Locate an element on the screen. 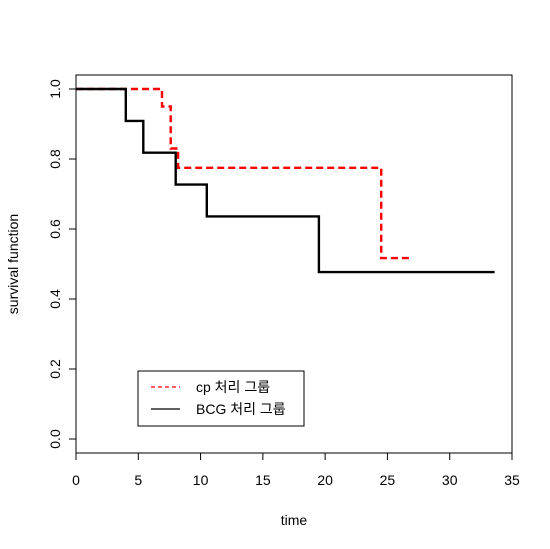 The height and width of the screenshot is (549, 550). x-axis-title: time is located at coordinates (294, 520).